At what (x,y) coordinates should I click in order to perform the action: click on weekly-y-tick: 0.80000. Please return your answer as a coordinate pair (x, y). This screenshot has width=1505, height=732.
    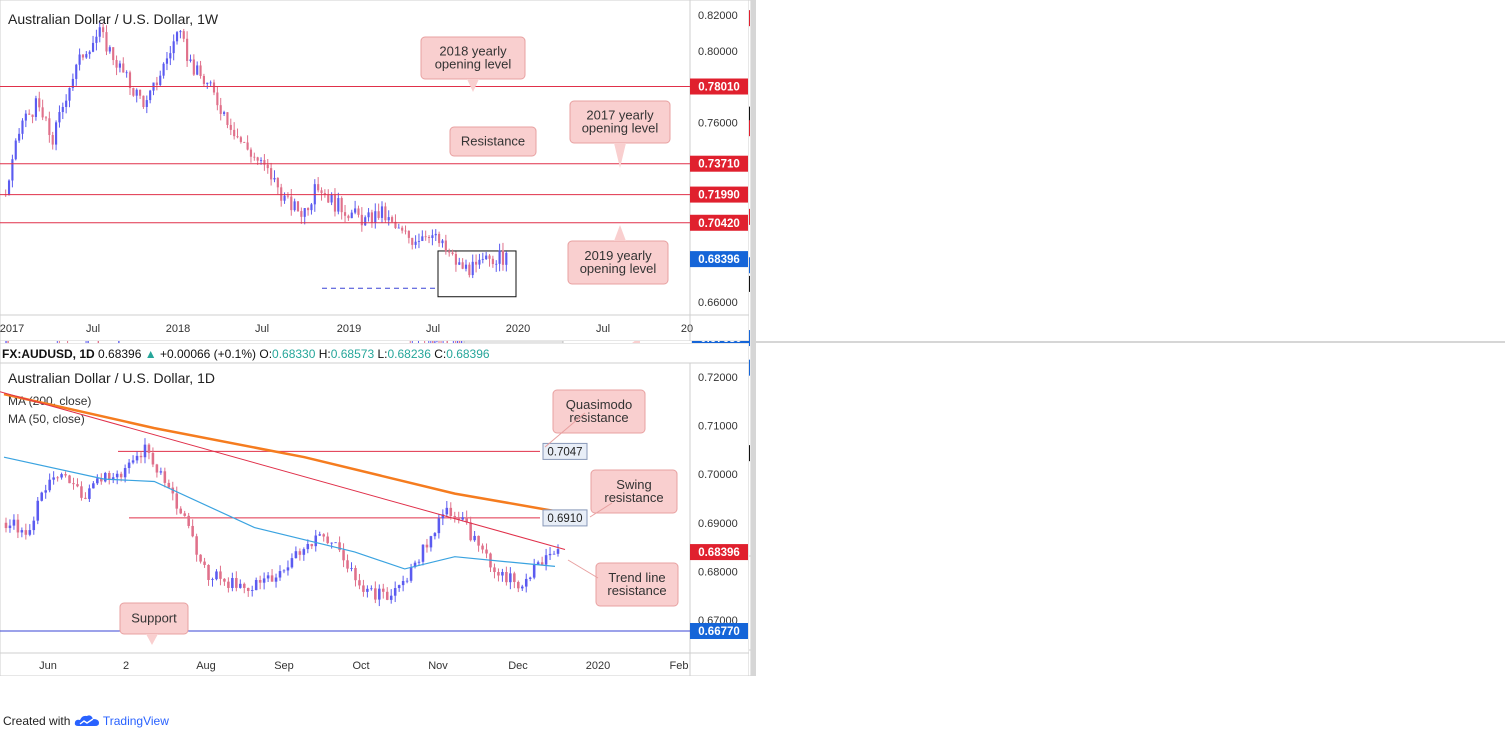
    Looking at the image, I should click on (718, 52).